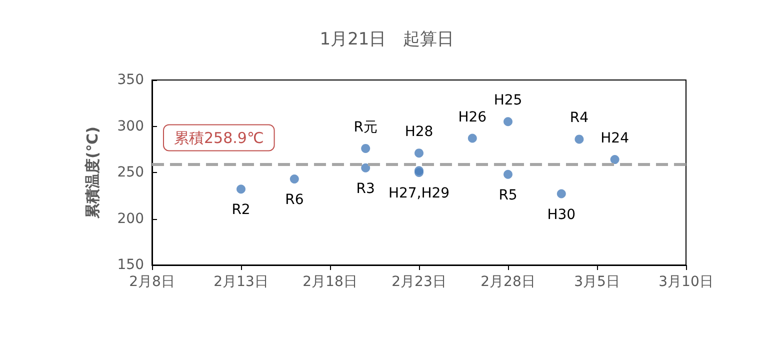  Describe the element at coordinates (508, 195) in the screenshot. I see `annotation: R5` at that location.